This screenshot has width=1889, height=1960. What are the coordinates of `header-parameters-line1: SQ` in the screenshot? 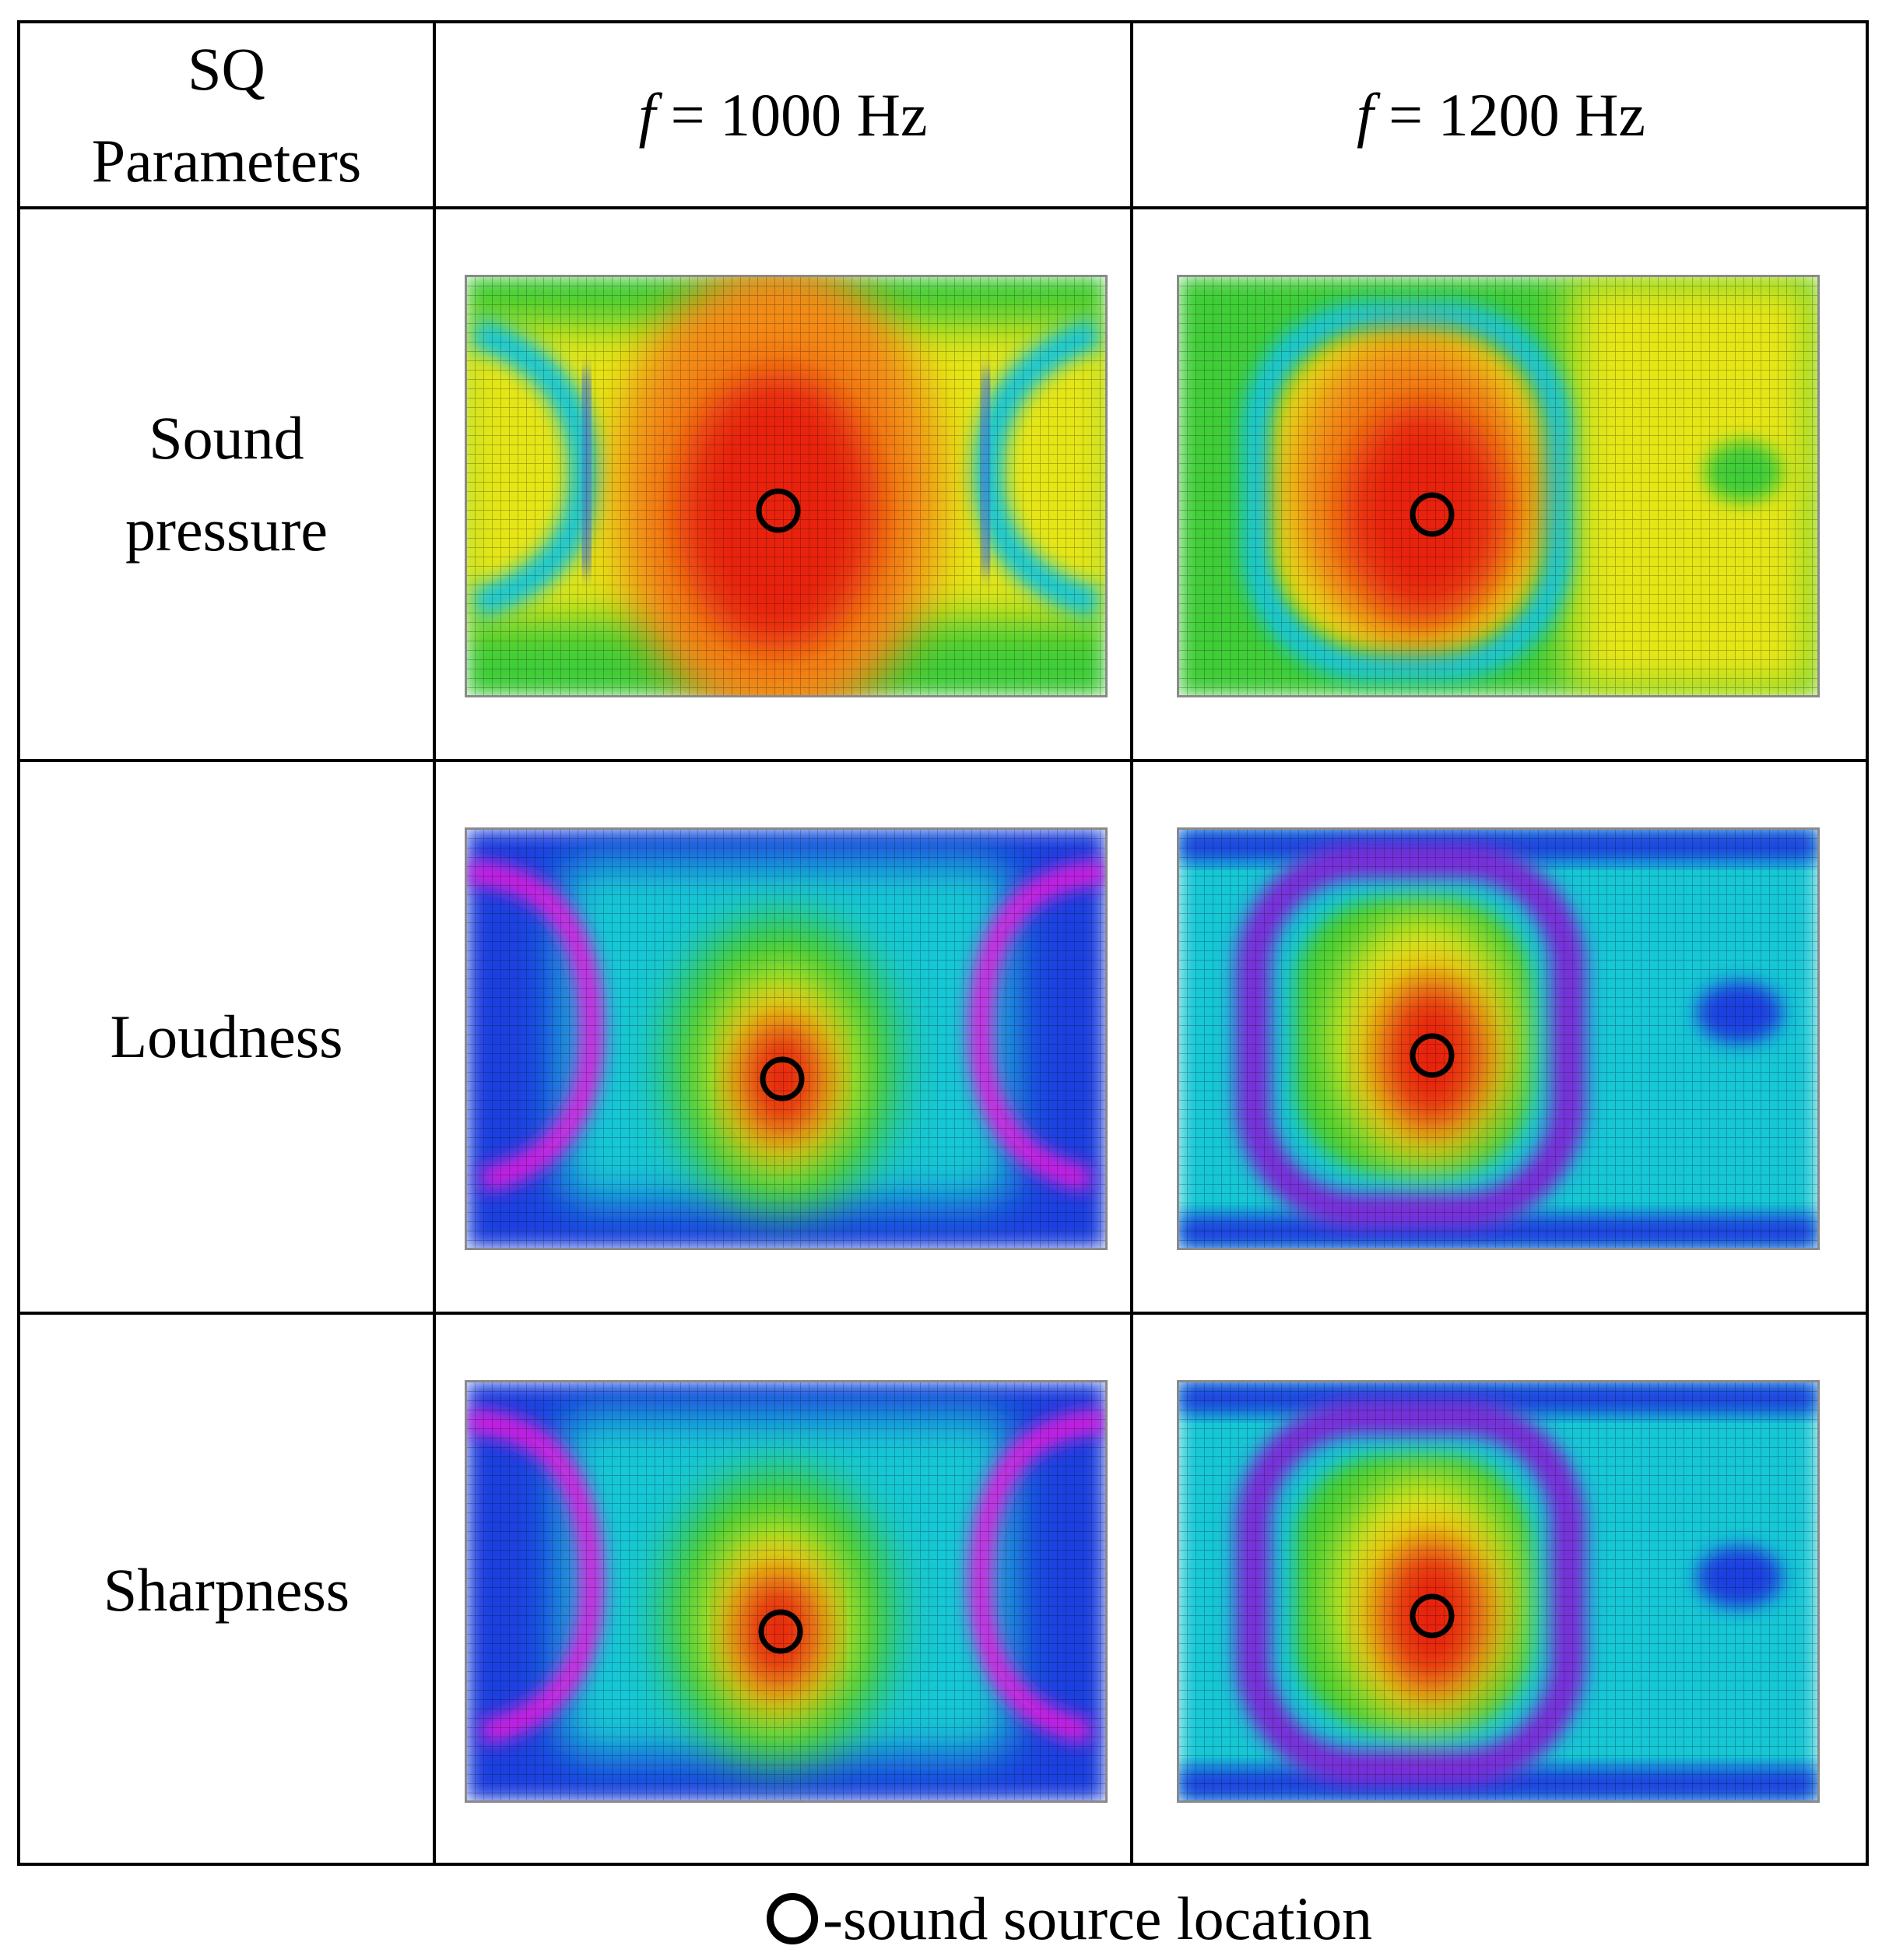 It's located at (226, 68).